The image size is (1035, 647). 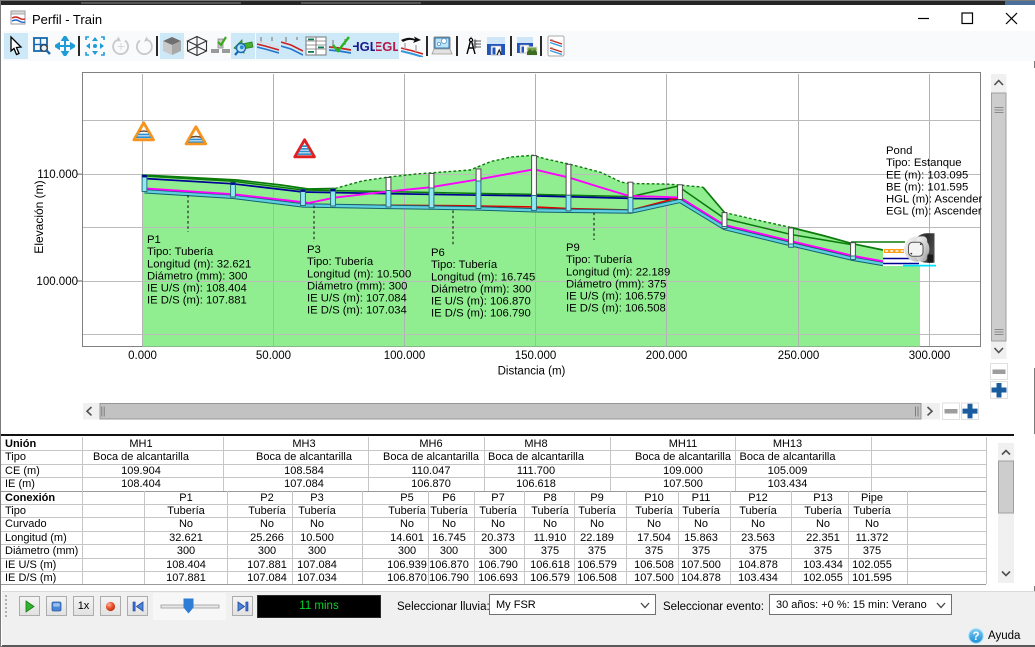 What do you see at coordinates (618, 272) in the screenshot?
I see `svg-text: Longitud (m): 22.189` at bounding box center [618, 272].